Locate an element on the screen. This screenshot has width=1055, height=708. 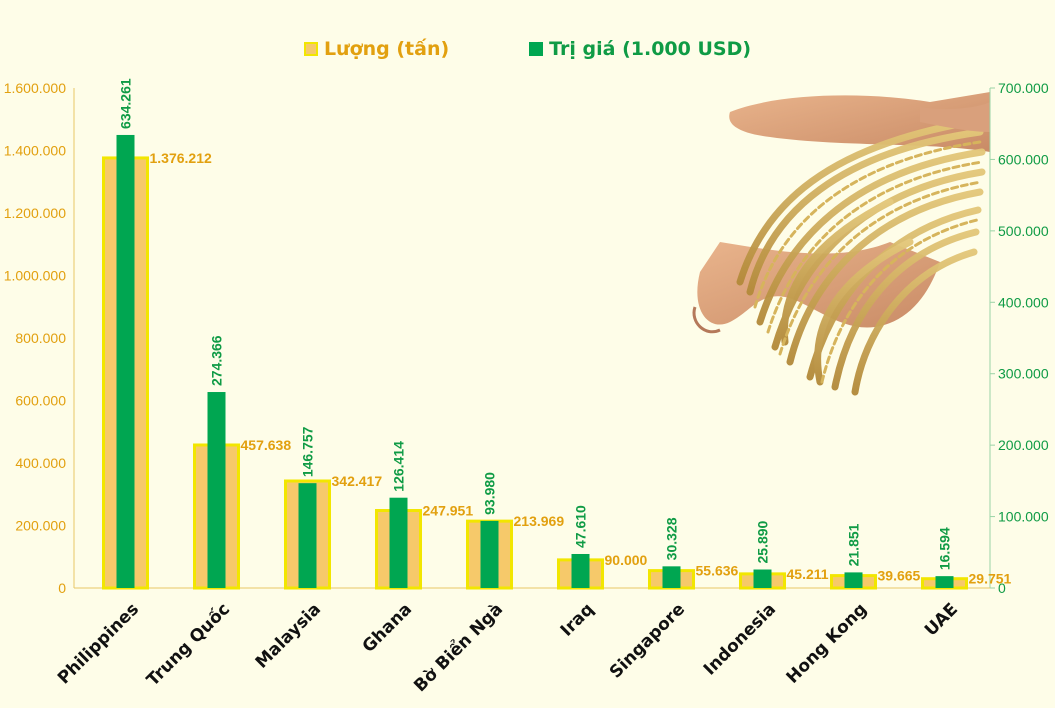
data-label-quantity: 342.417 is located at coordinates (357, 481).